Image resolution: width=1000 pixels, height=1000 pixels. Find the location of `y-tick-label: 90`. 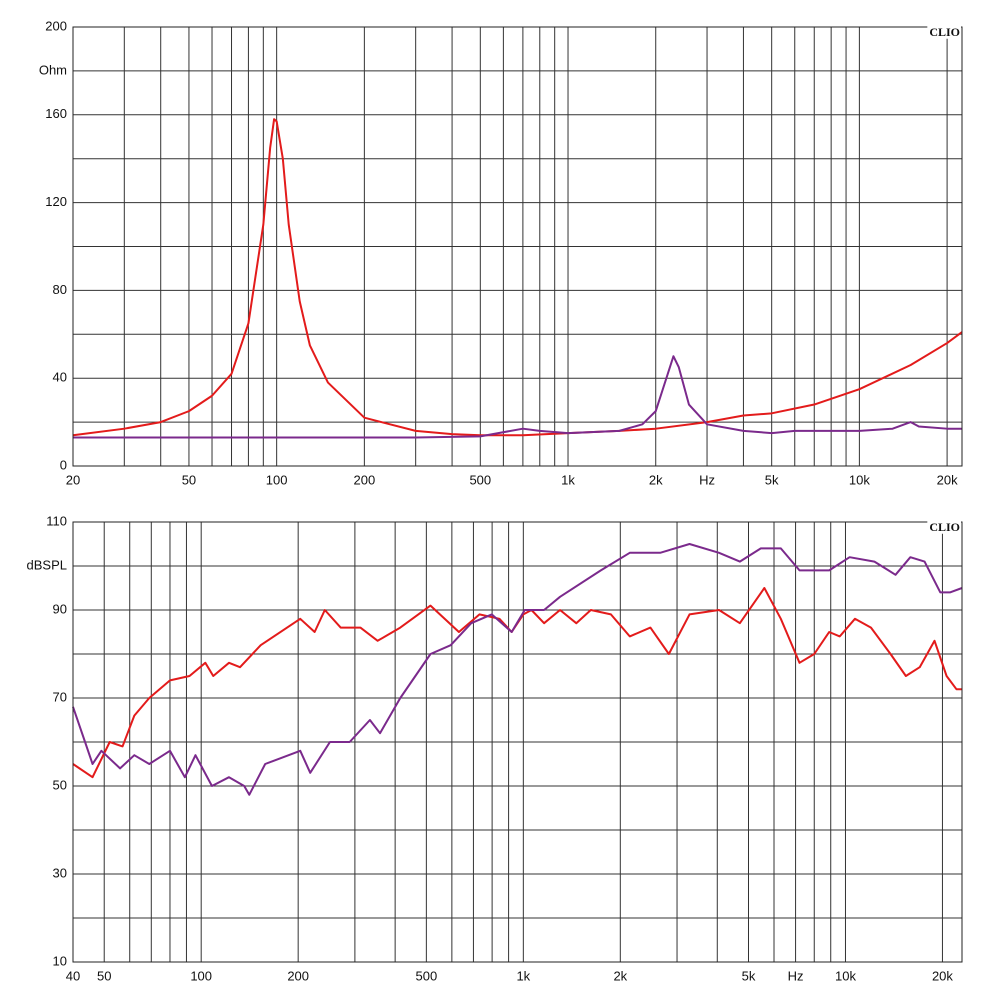

y-tick-label: 90 is located at coordinates (60, 608).